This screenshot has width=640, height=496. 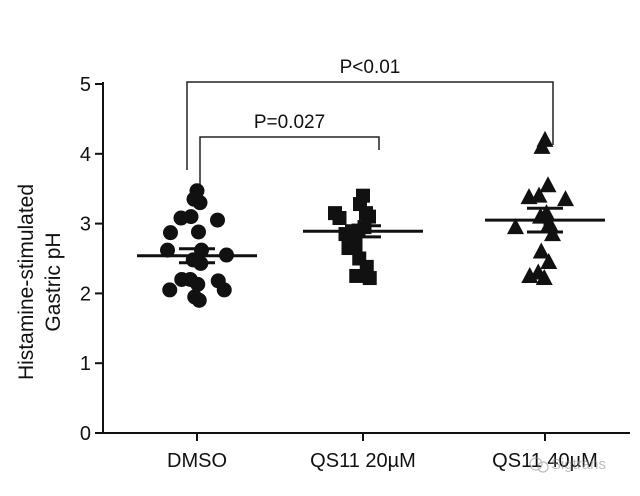 I want to click on wechat-icon, so click(x=536, y=464).